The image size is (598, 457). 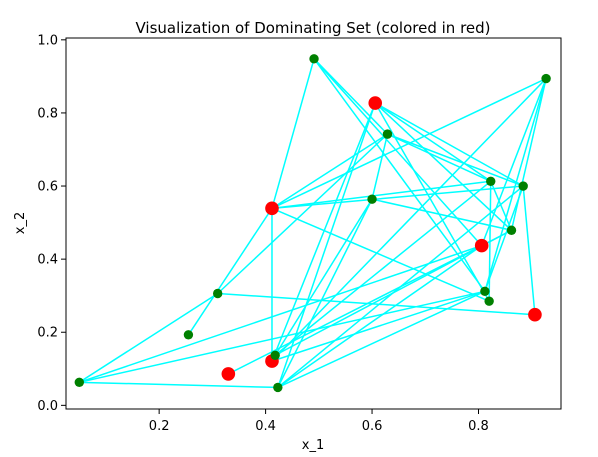 What do you see at coordinates (313, 445) in the screenshot?
I see `x-axis-label: x_1` at bounding box center [313, 445].